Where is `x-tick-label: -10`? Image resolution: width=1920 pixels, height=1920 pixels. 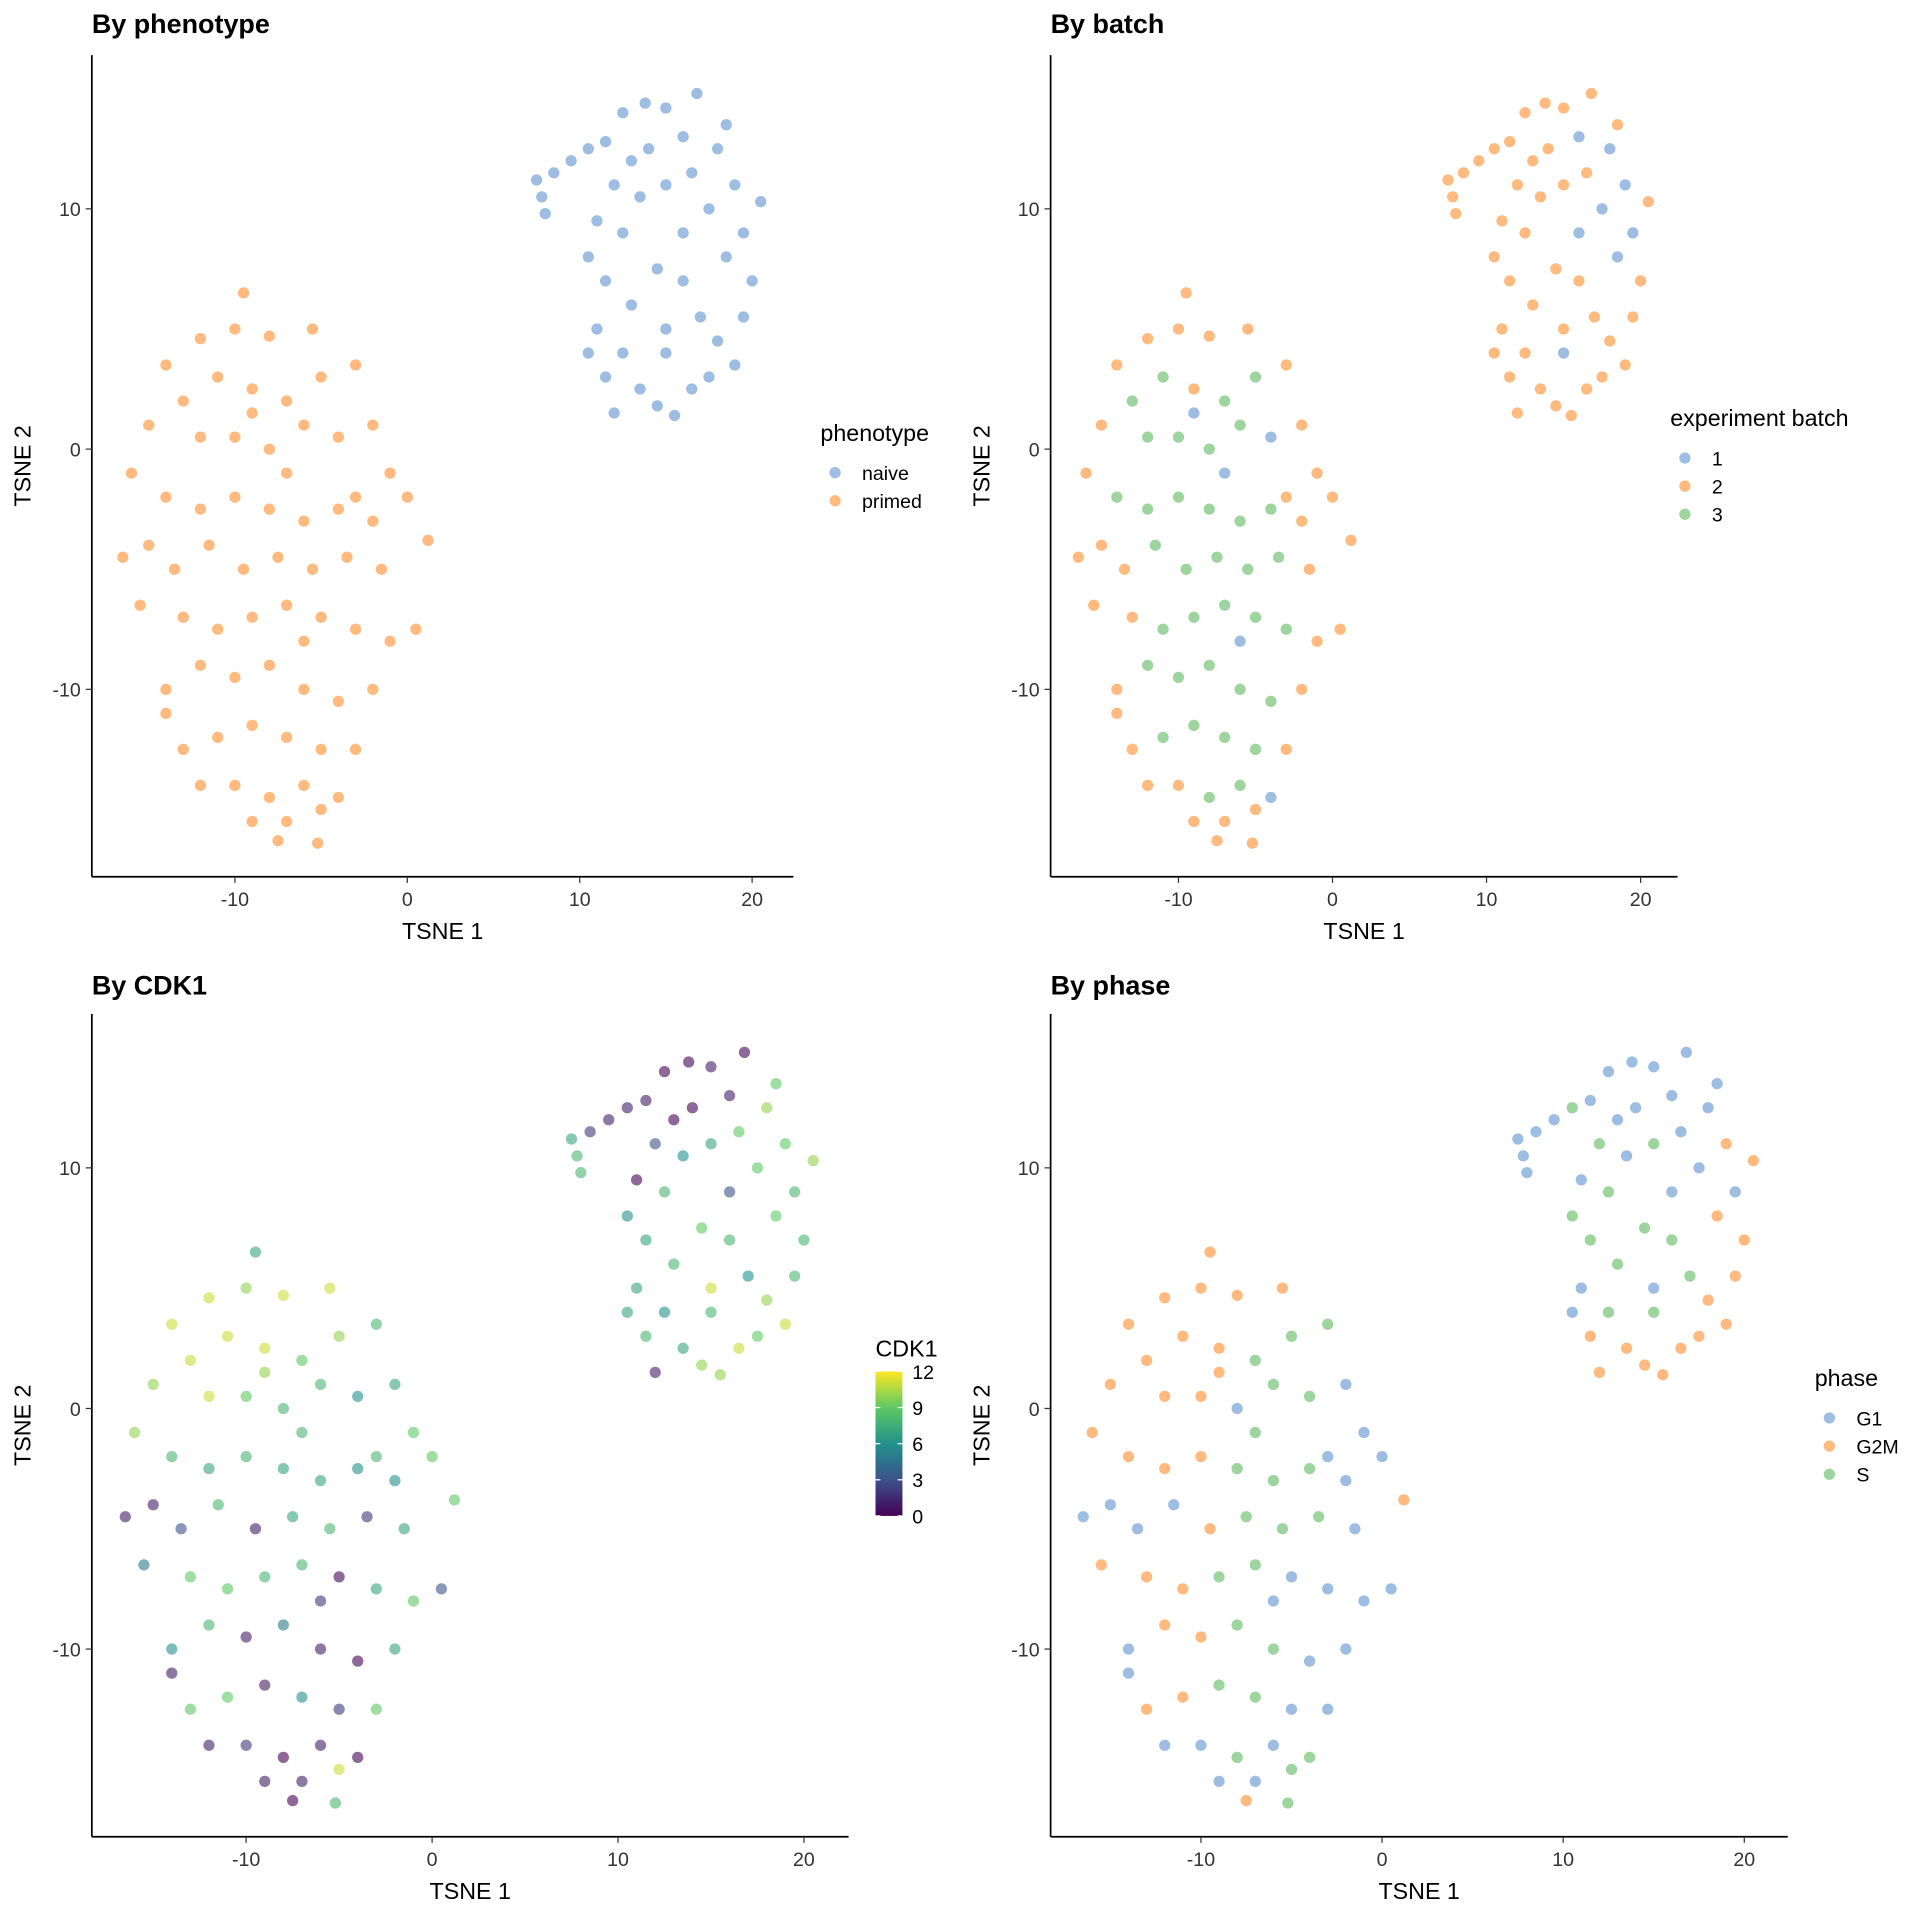 x-tick-label: -10 is located at coordinates (246, 1860).